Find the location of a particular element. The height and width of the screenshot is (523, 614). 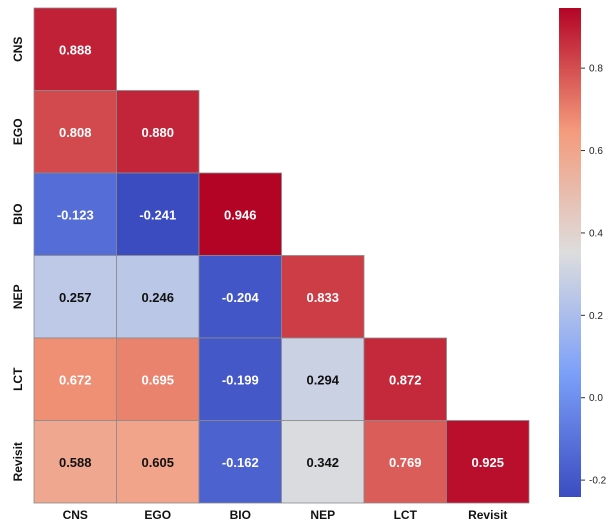

cell-revisit-nep is located at coordinates (323, 462).